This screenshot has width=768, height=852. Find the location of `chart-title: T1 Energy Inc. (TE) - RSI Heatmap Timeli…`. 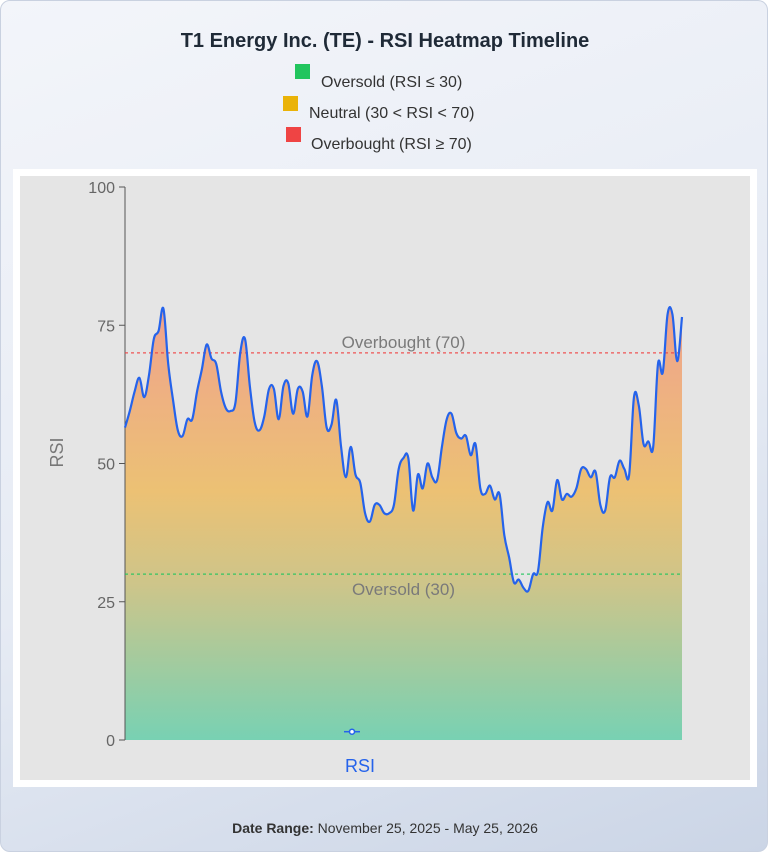

chart-title: T1 Energy Inc. (TE) - RSI Heatmap Timeli… is located at coordinates (385, 41).